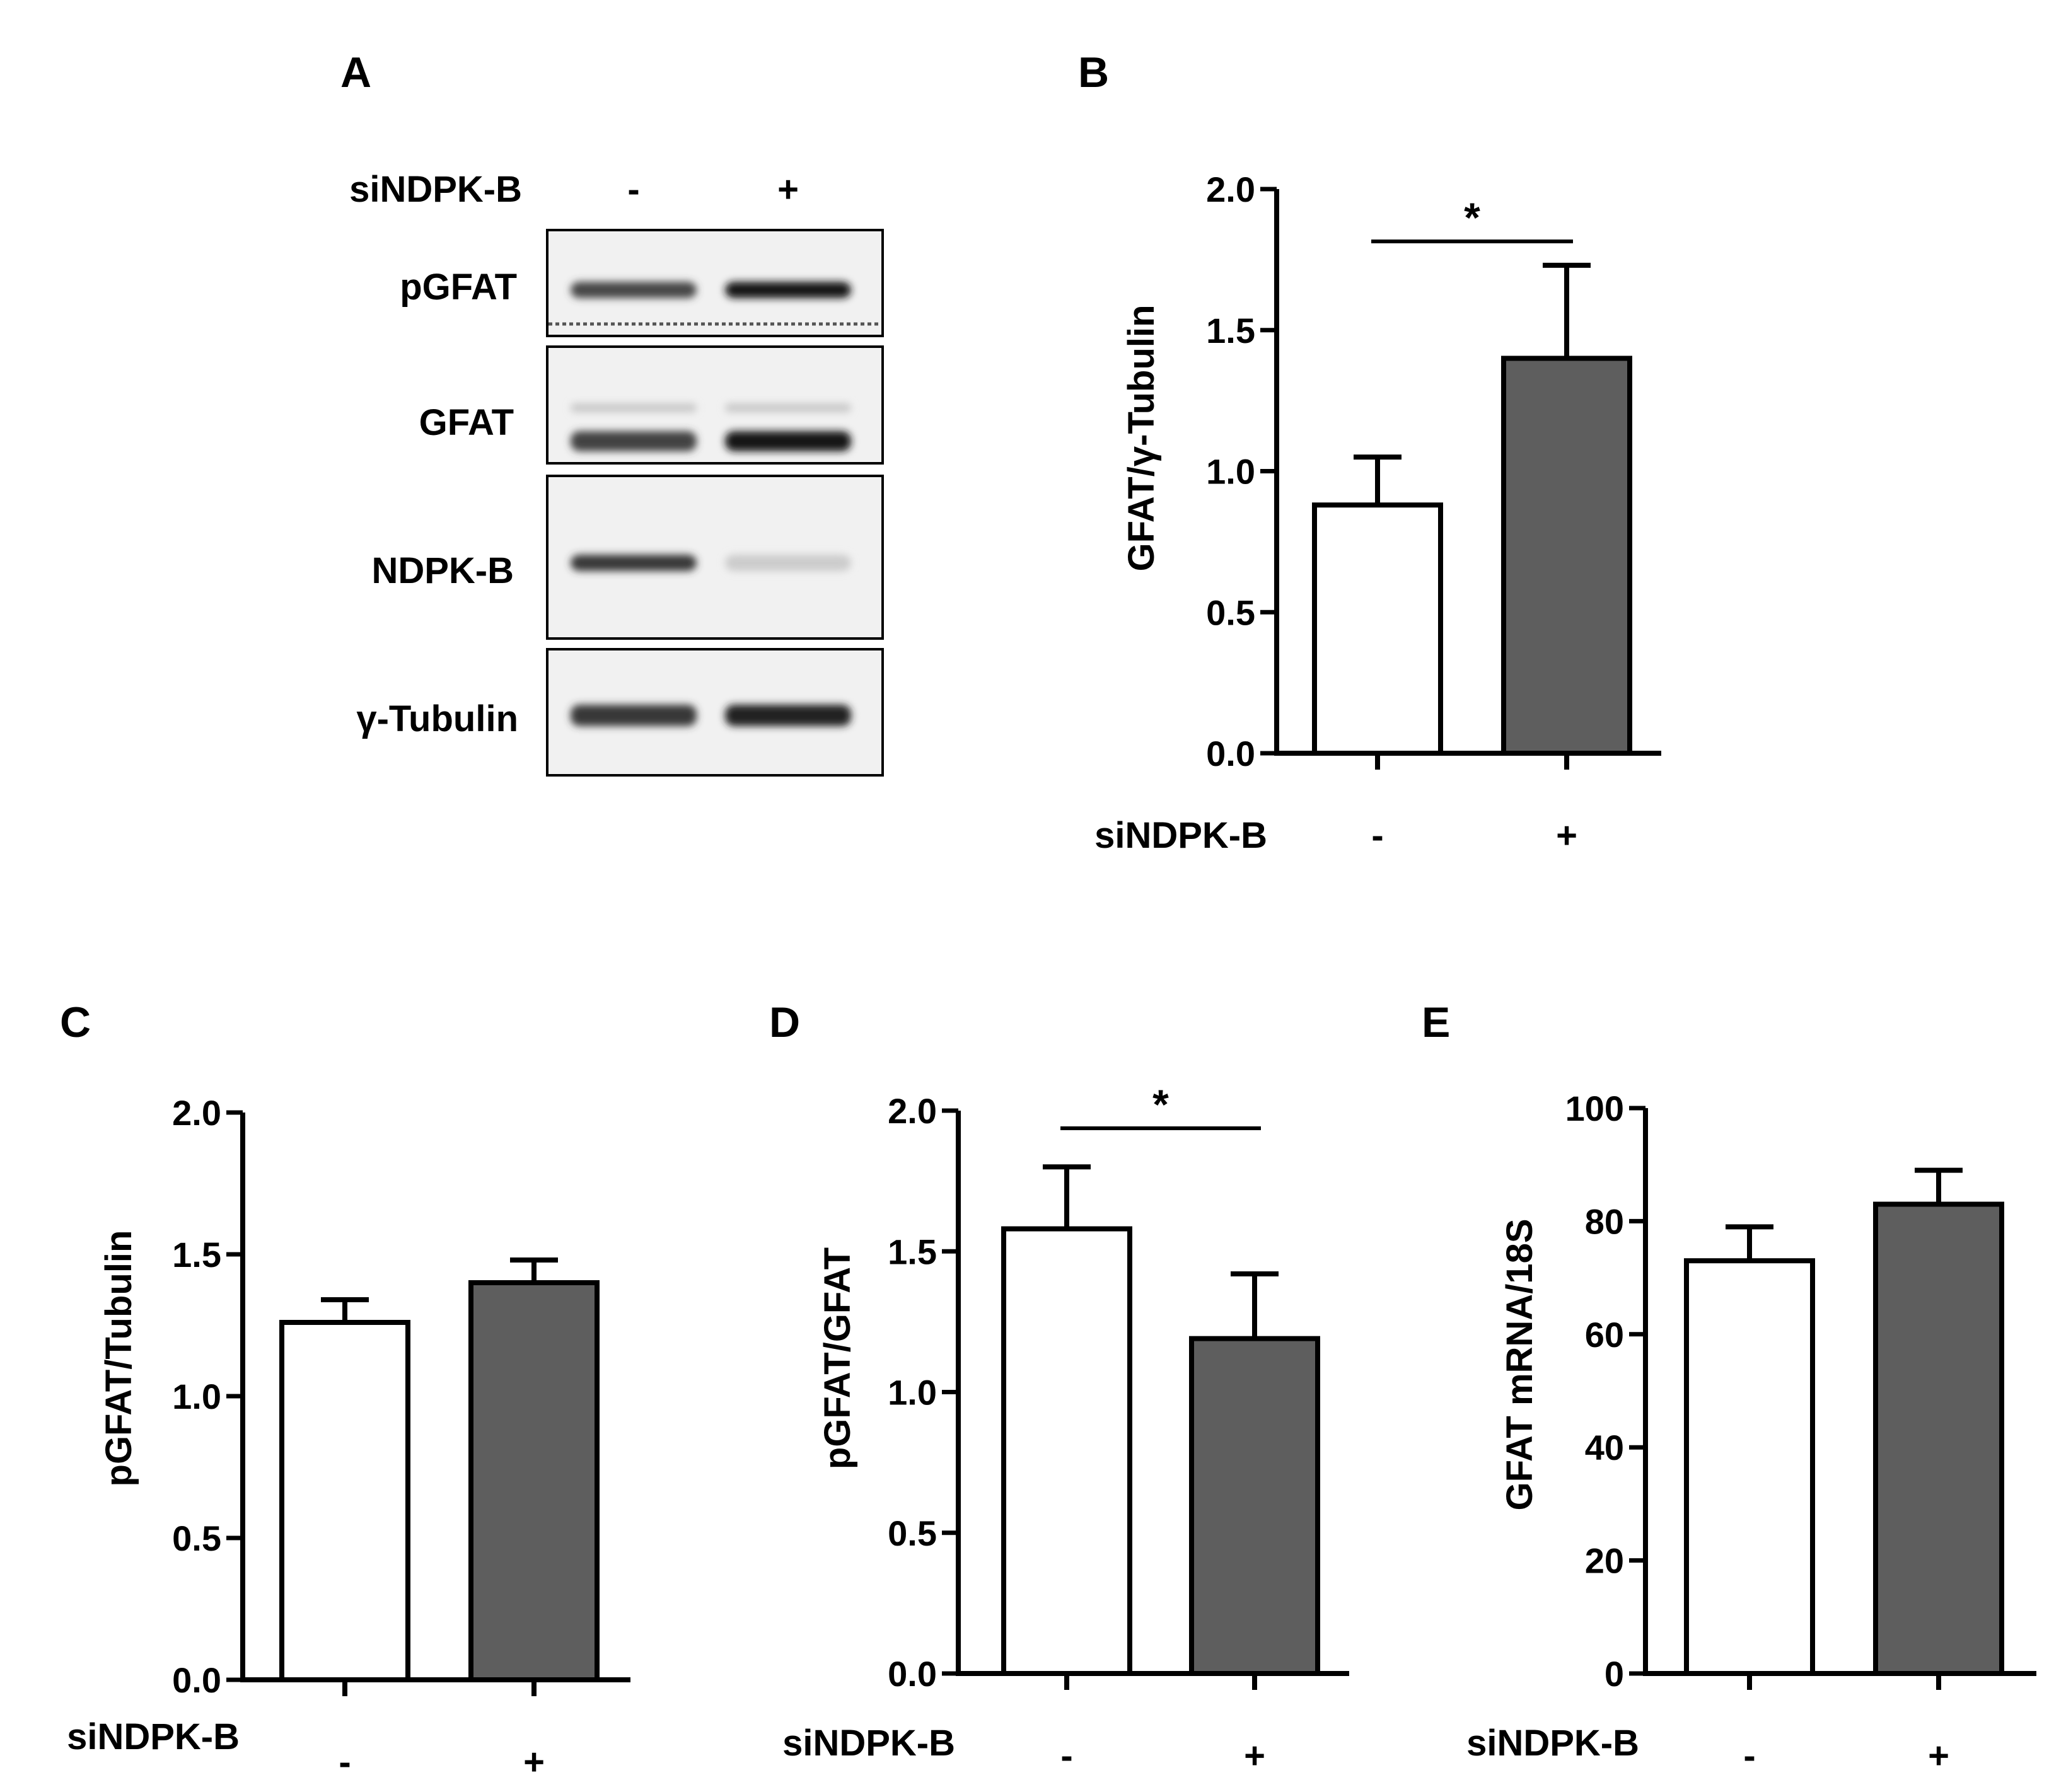  What do you see at coordinates (715, 503) in the screenshot?
I see `blot-frames` at bounding box center [715, 503].